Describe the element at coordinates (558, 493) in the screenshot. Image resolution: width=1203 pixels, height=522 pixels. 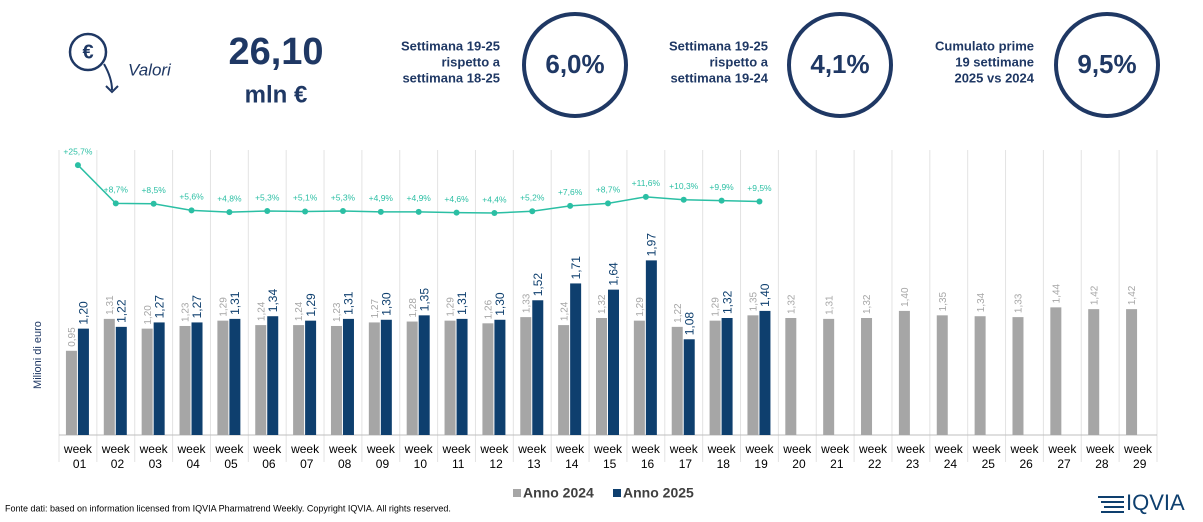
I see `legend-label: Anno 2024` at that location.